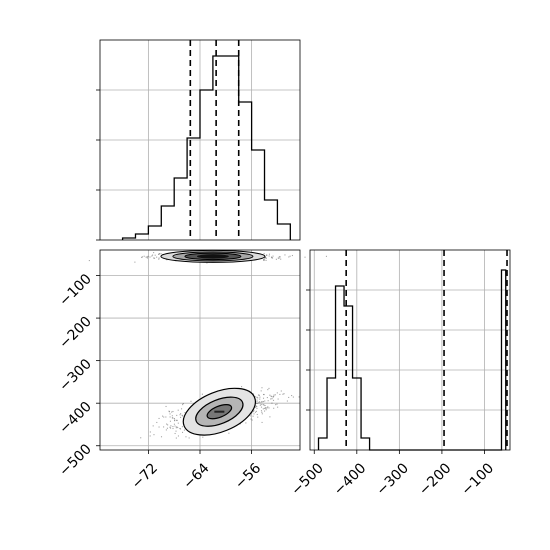 The image size is (550, 550). What do you see at coordinates (75, 460) in the screenshot?
I see `y-tick-label: −500` at bounding box center [75, 460].